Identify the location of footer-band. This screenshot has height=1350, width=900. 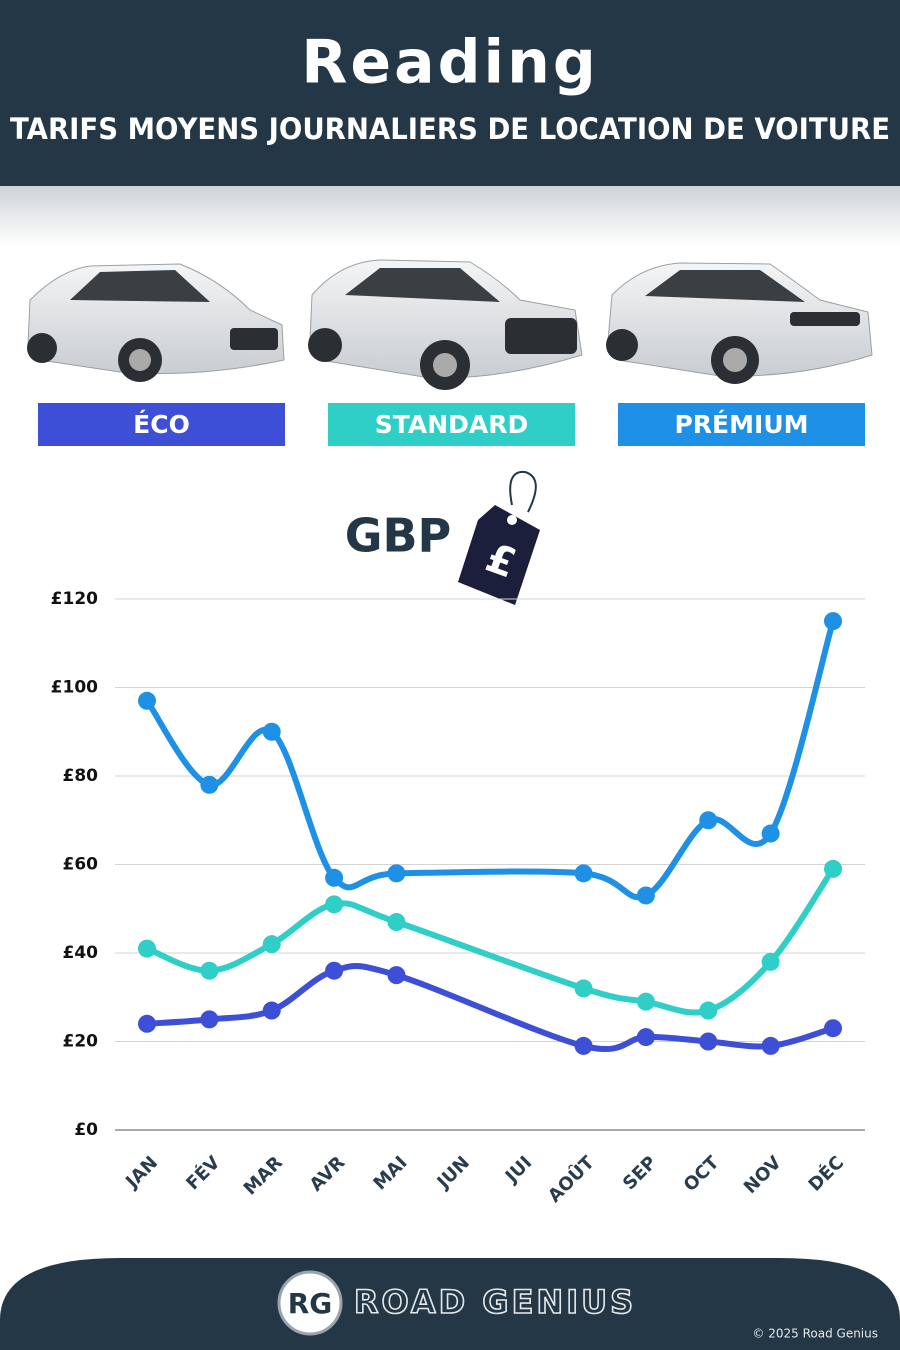
(450, 1304).